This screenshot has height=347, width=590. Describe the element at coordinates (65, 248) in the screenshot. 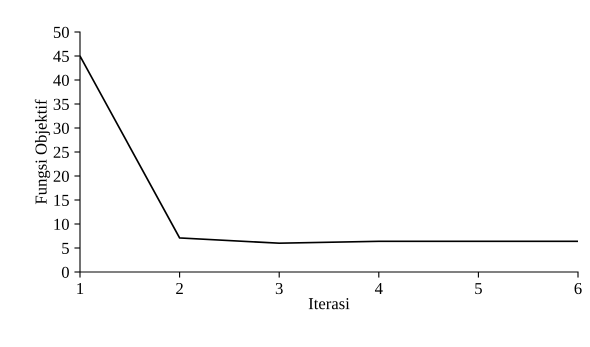

I see `y-tick-label: 5` at that location.